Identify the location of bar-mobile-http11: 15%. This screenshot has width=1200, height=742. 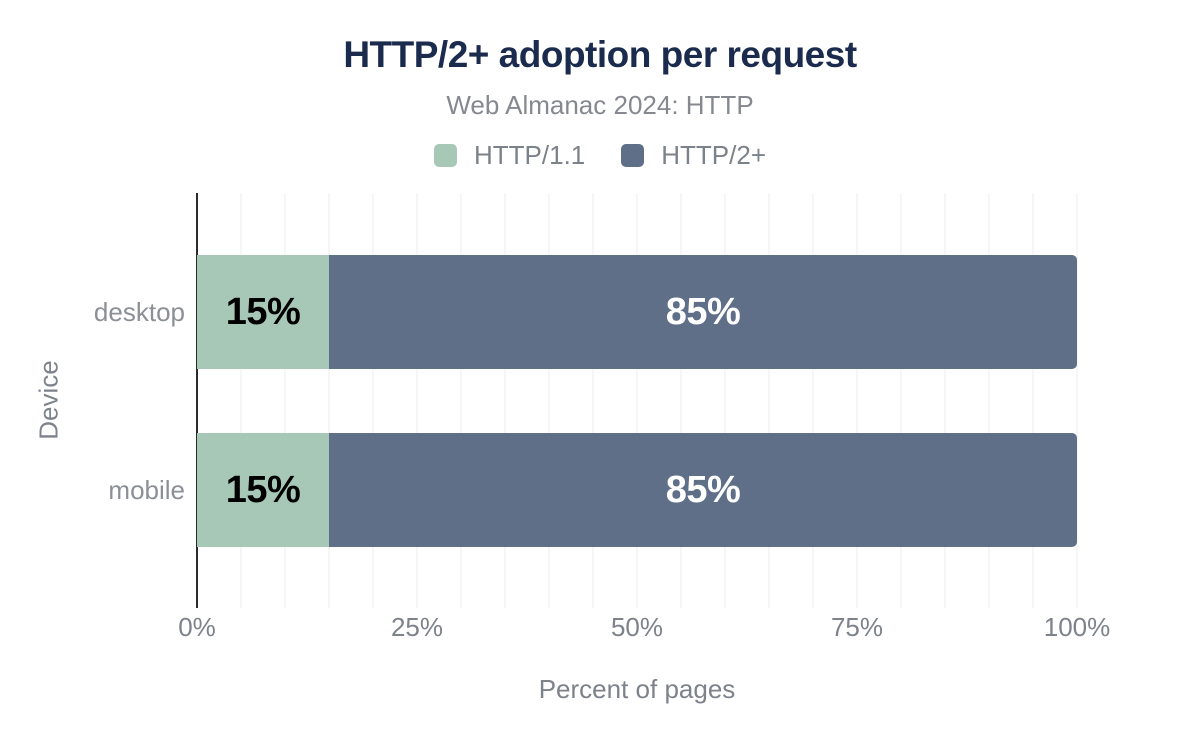
(263, 490).